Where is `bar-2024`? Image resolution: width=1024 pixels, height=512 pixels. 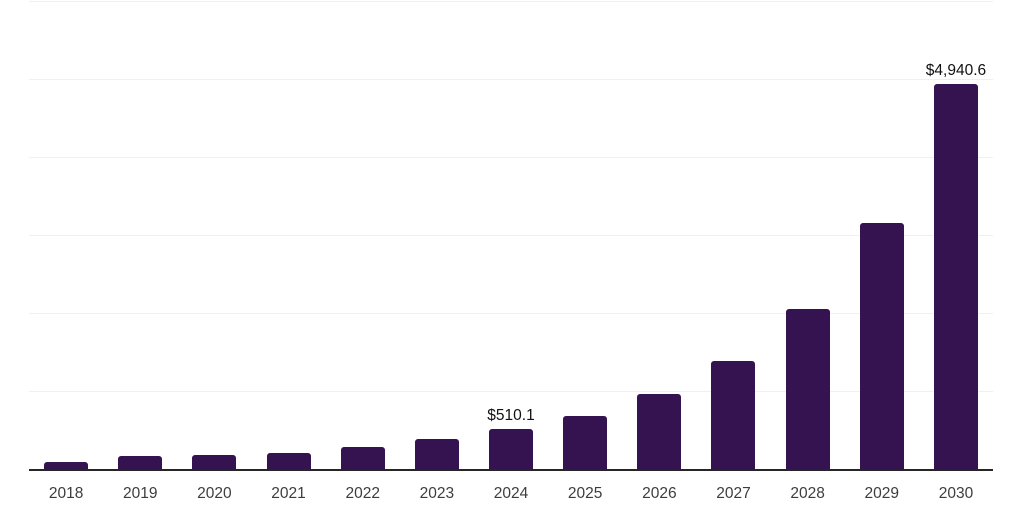
bar-2024 is located at coordinates (511, 449).